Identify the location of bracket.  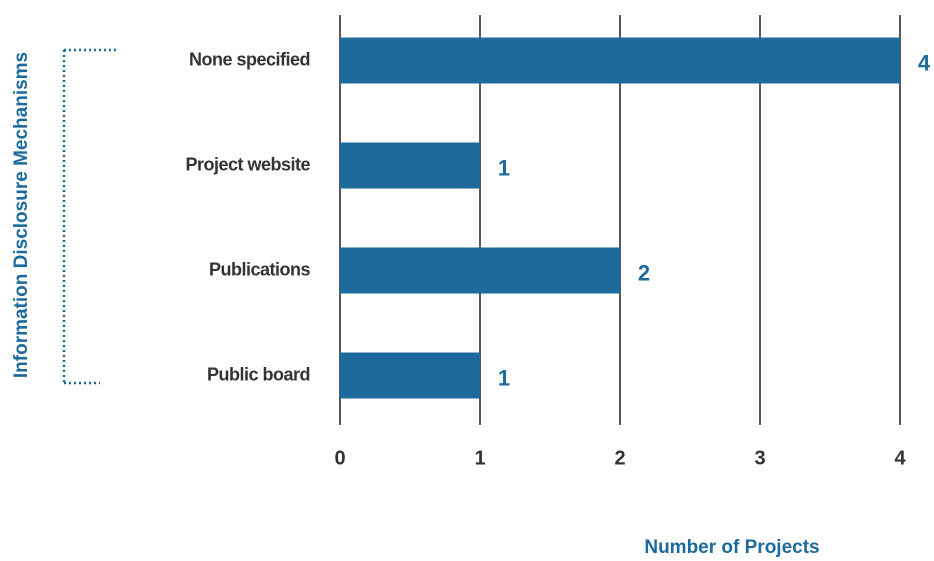
(90, 216).